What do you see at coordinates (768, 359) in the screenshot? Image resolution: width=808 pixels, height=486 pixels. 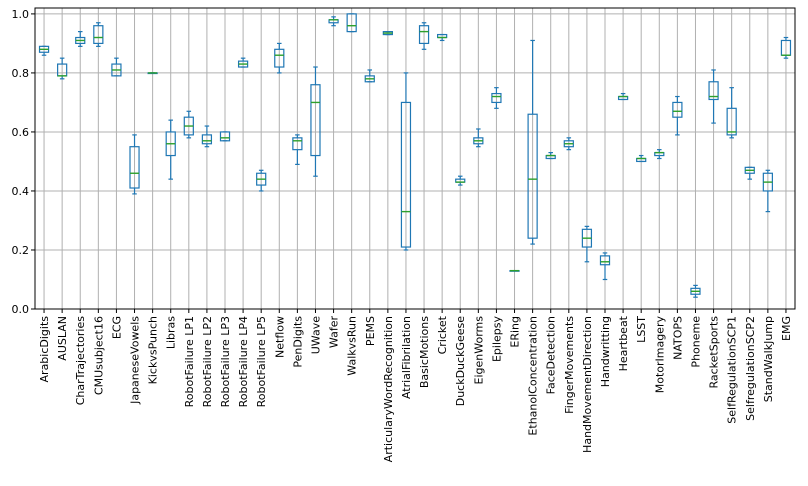 I see `x-tick-label: StandWalkJump` at bounding box center [768, 359].